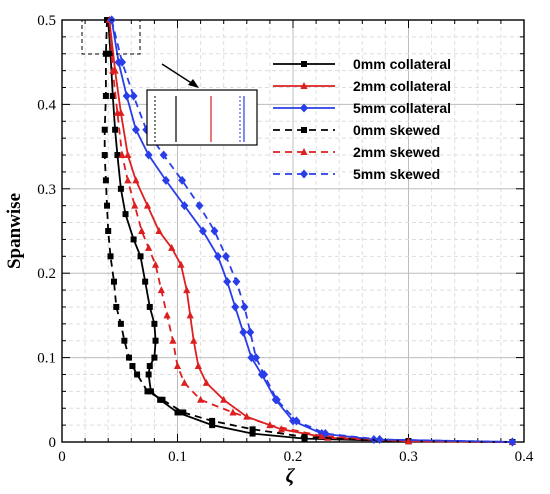  What do you see at coordinates (291, 476) in the screenshot?
I see `x-axis-label: ζ` at bounding box center [291, 476].